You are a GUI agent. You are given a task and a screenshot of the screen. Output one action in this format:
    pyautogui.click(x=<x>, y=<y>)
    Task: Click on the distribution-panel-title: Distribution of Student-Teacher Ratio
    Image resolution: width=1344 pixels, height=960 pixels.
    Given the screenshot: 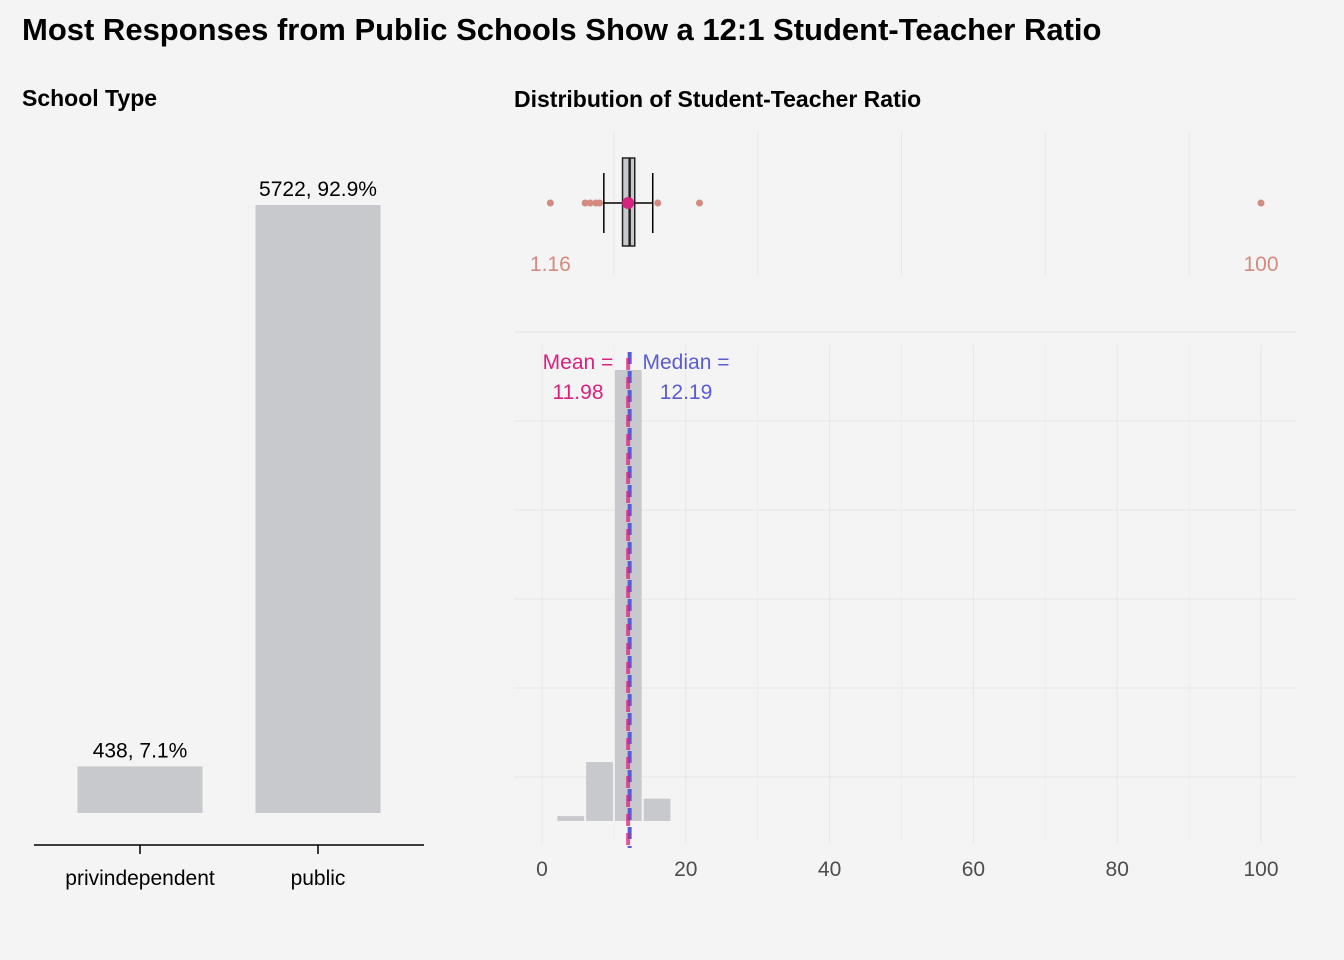 What is the action you would take?
    pyautogui.click(x=718, y=99)
    